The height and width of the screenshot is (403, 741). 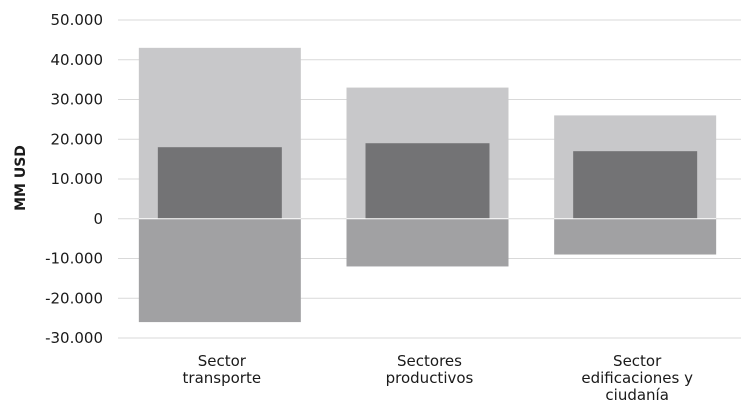 I want to click on y-tick-label: 50.000, so click(x=77, y=20).